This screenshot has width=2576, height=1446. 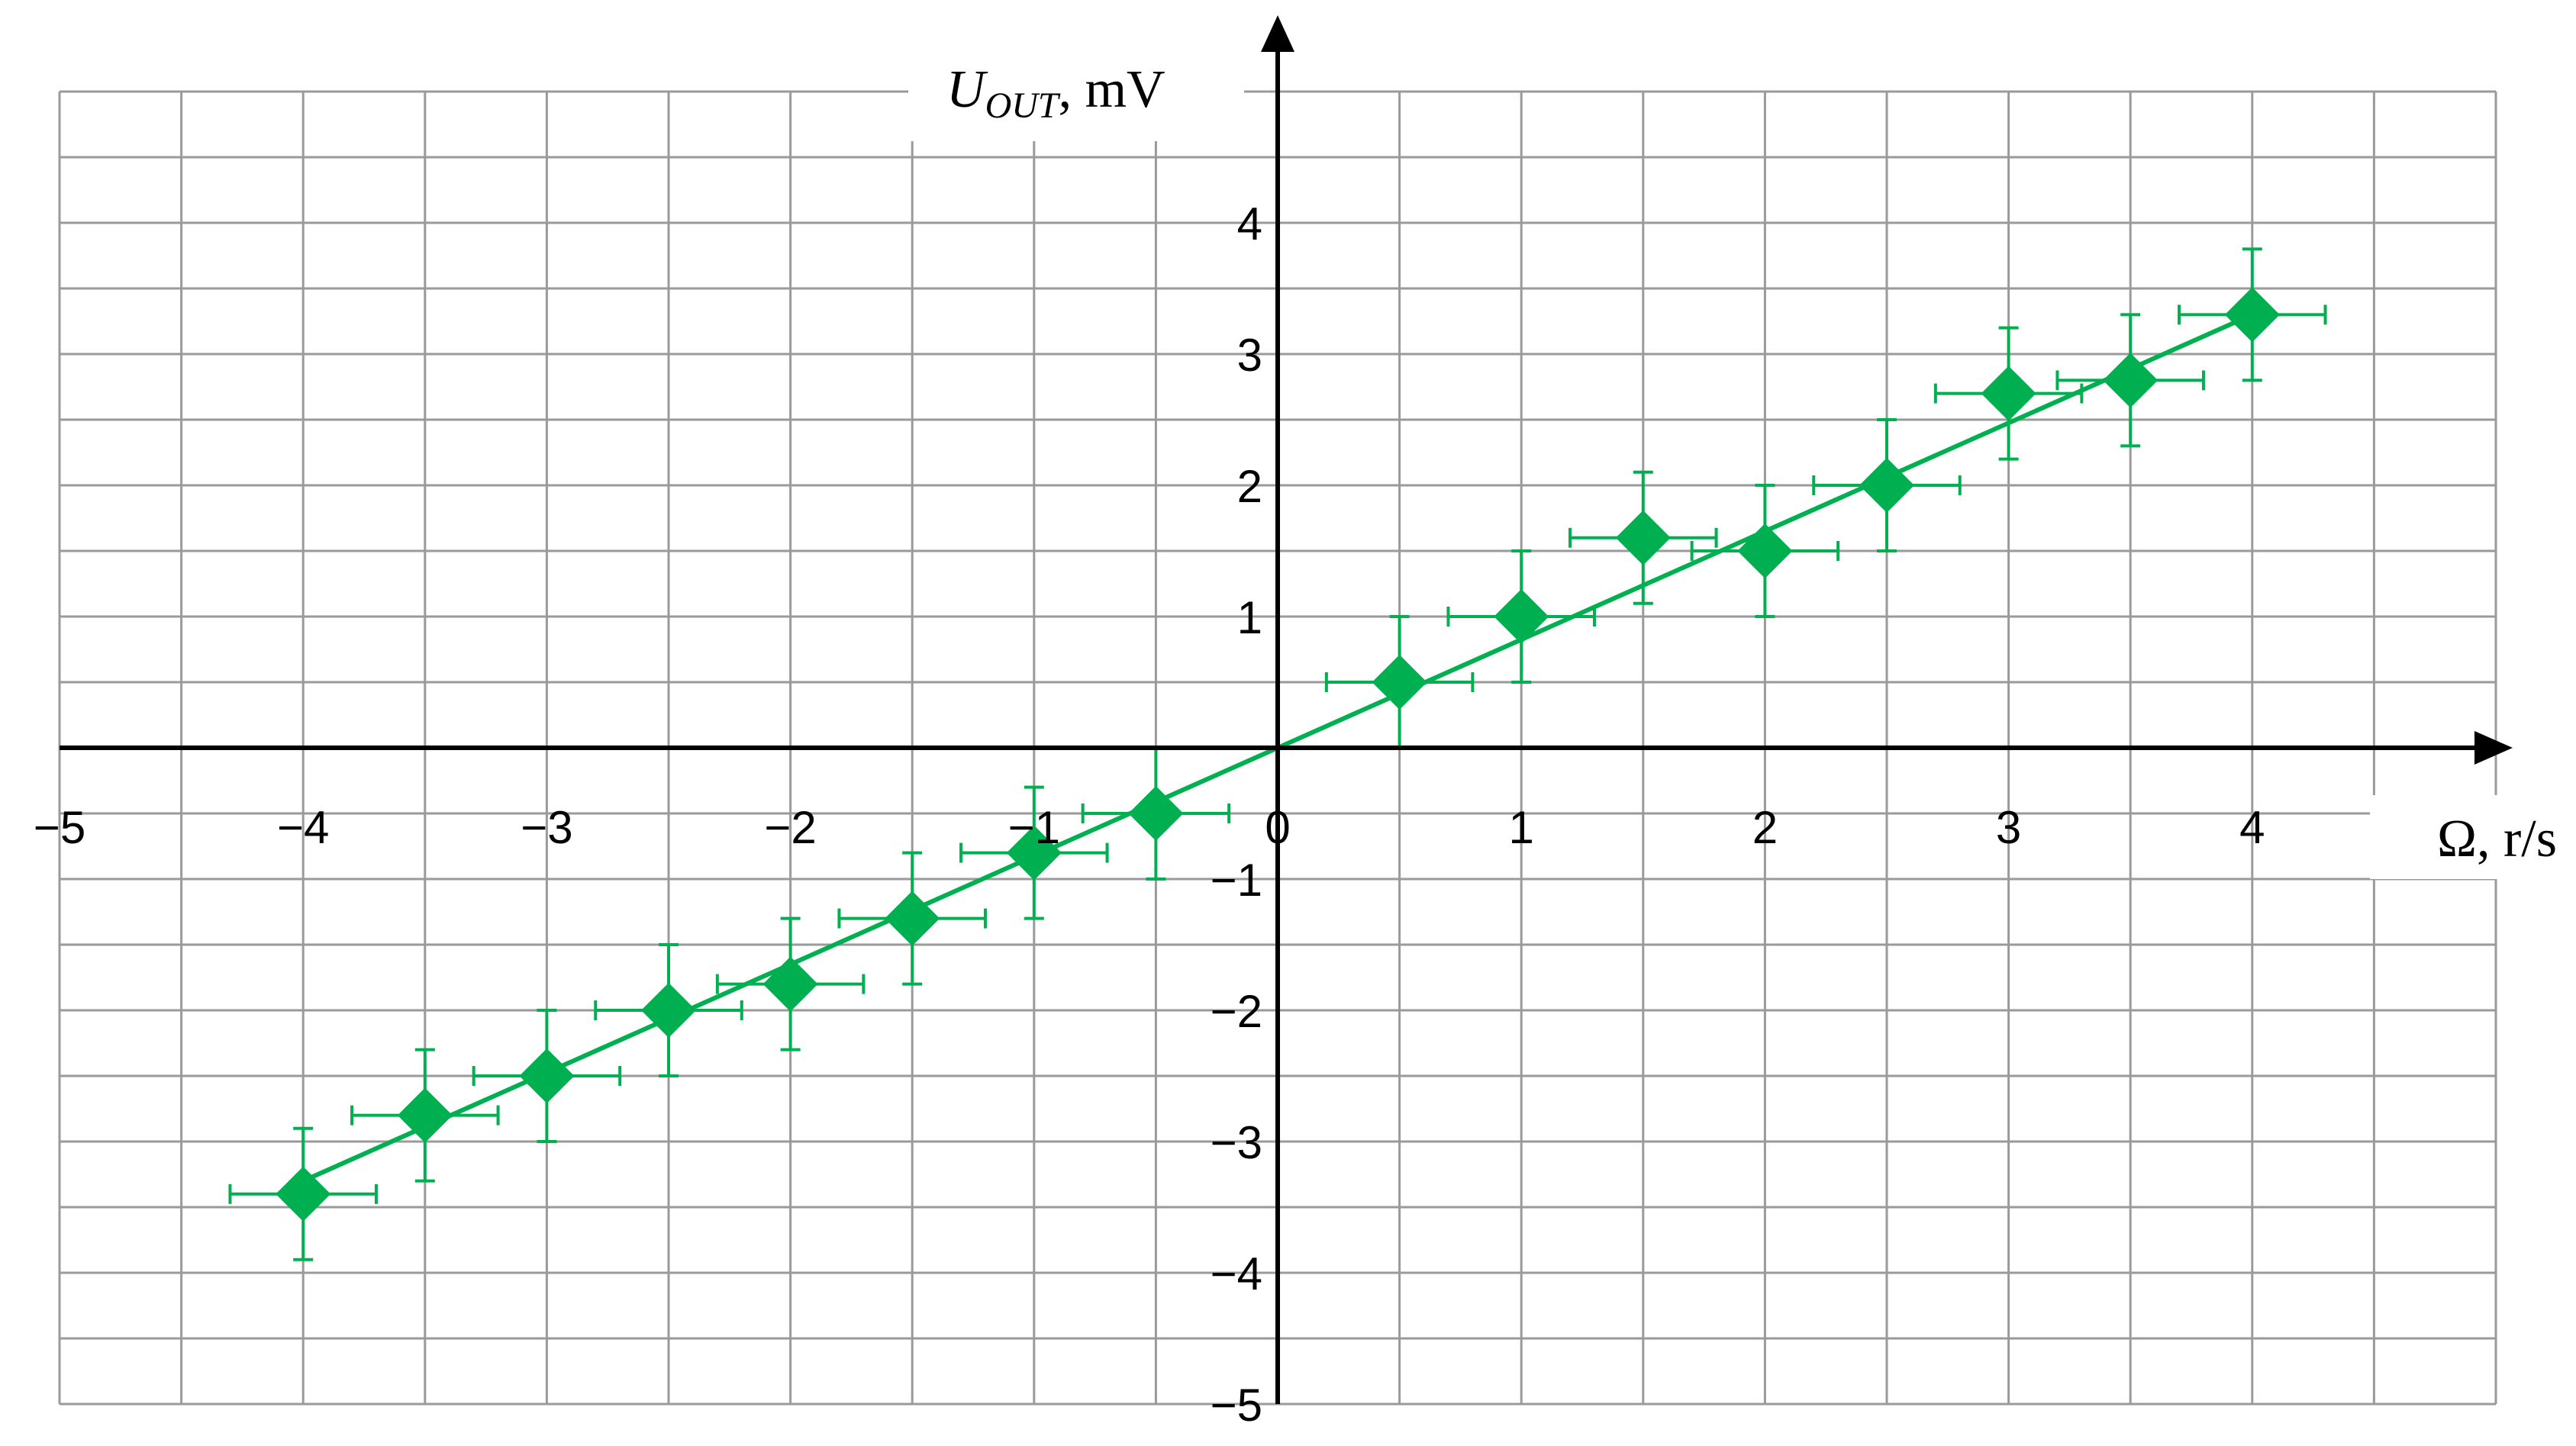 What do you see at coordinates (790, 827) in the screenshot?
I see `x-tick-label: −2` at bounding box center [790, 827].